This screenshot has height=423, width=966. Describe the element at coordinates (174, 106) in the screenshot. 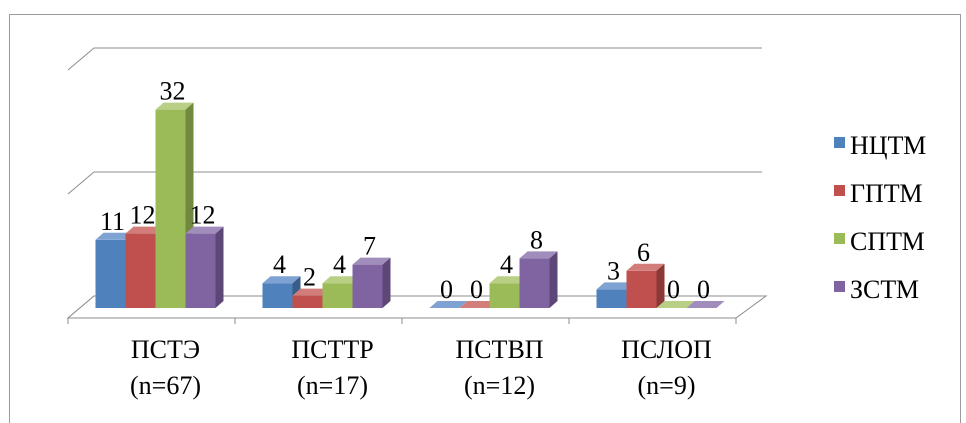

I see `bar-top-СПТМ-0` at that location.